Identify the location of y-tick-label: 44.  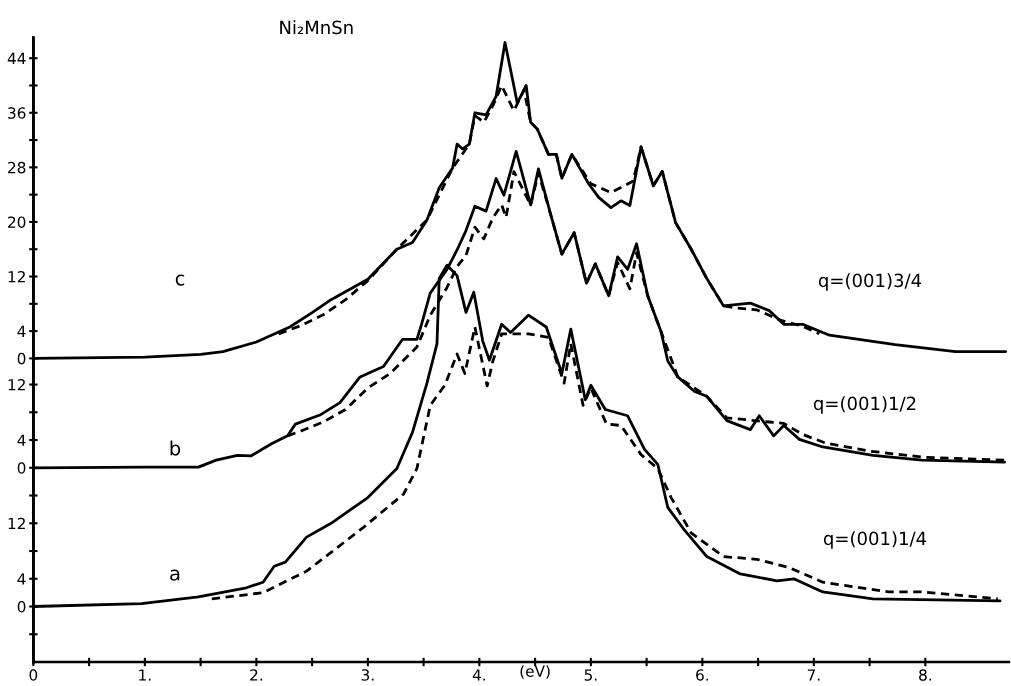
(16, 58).